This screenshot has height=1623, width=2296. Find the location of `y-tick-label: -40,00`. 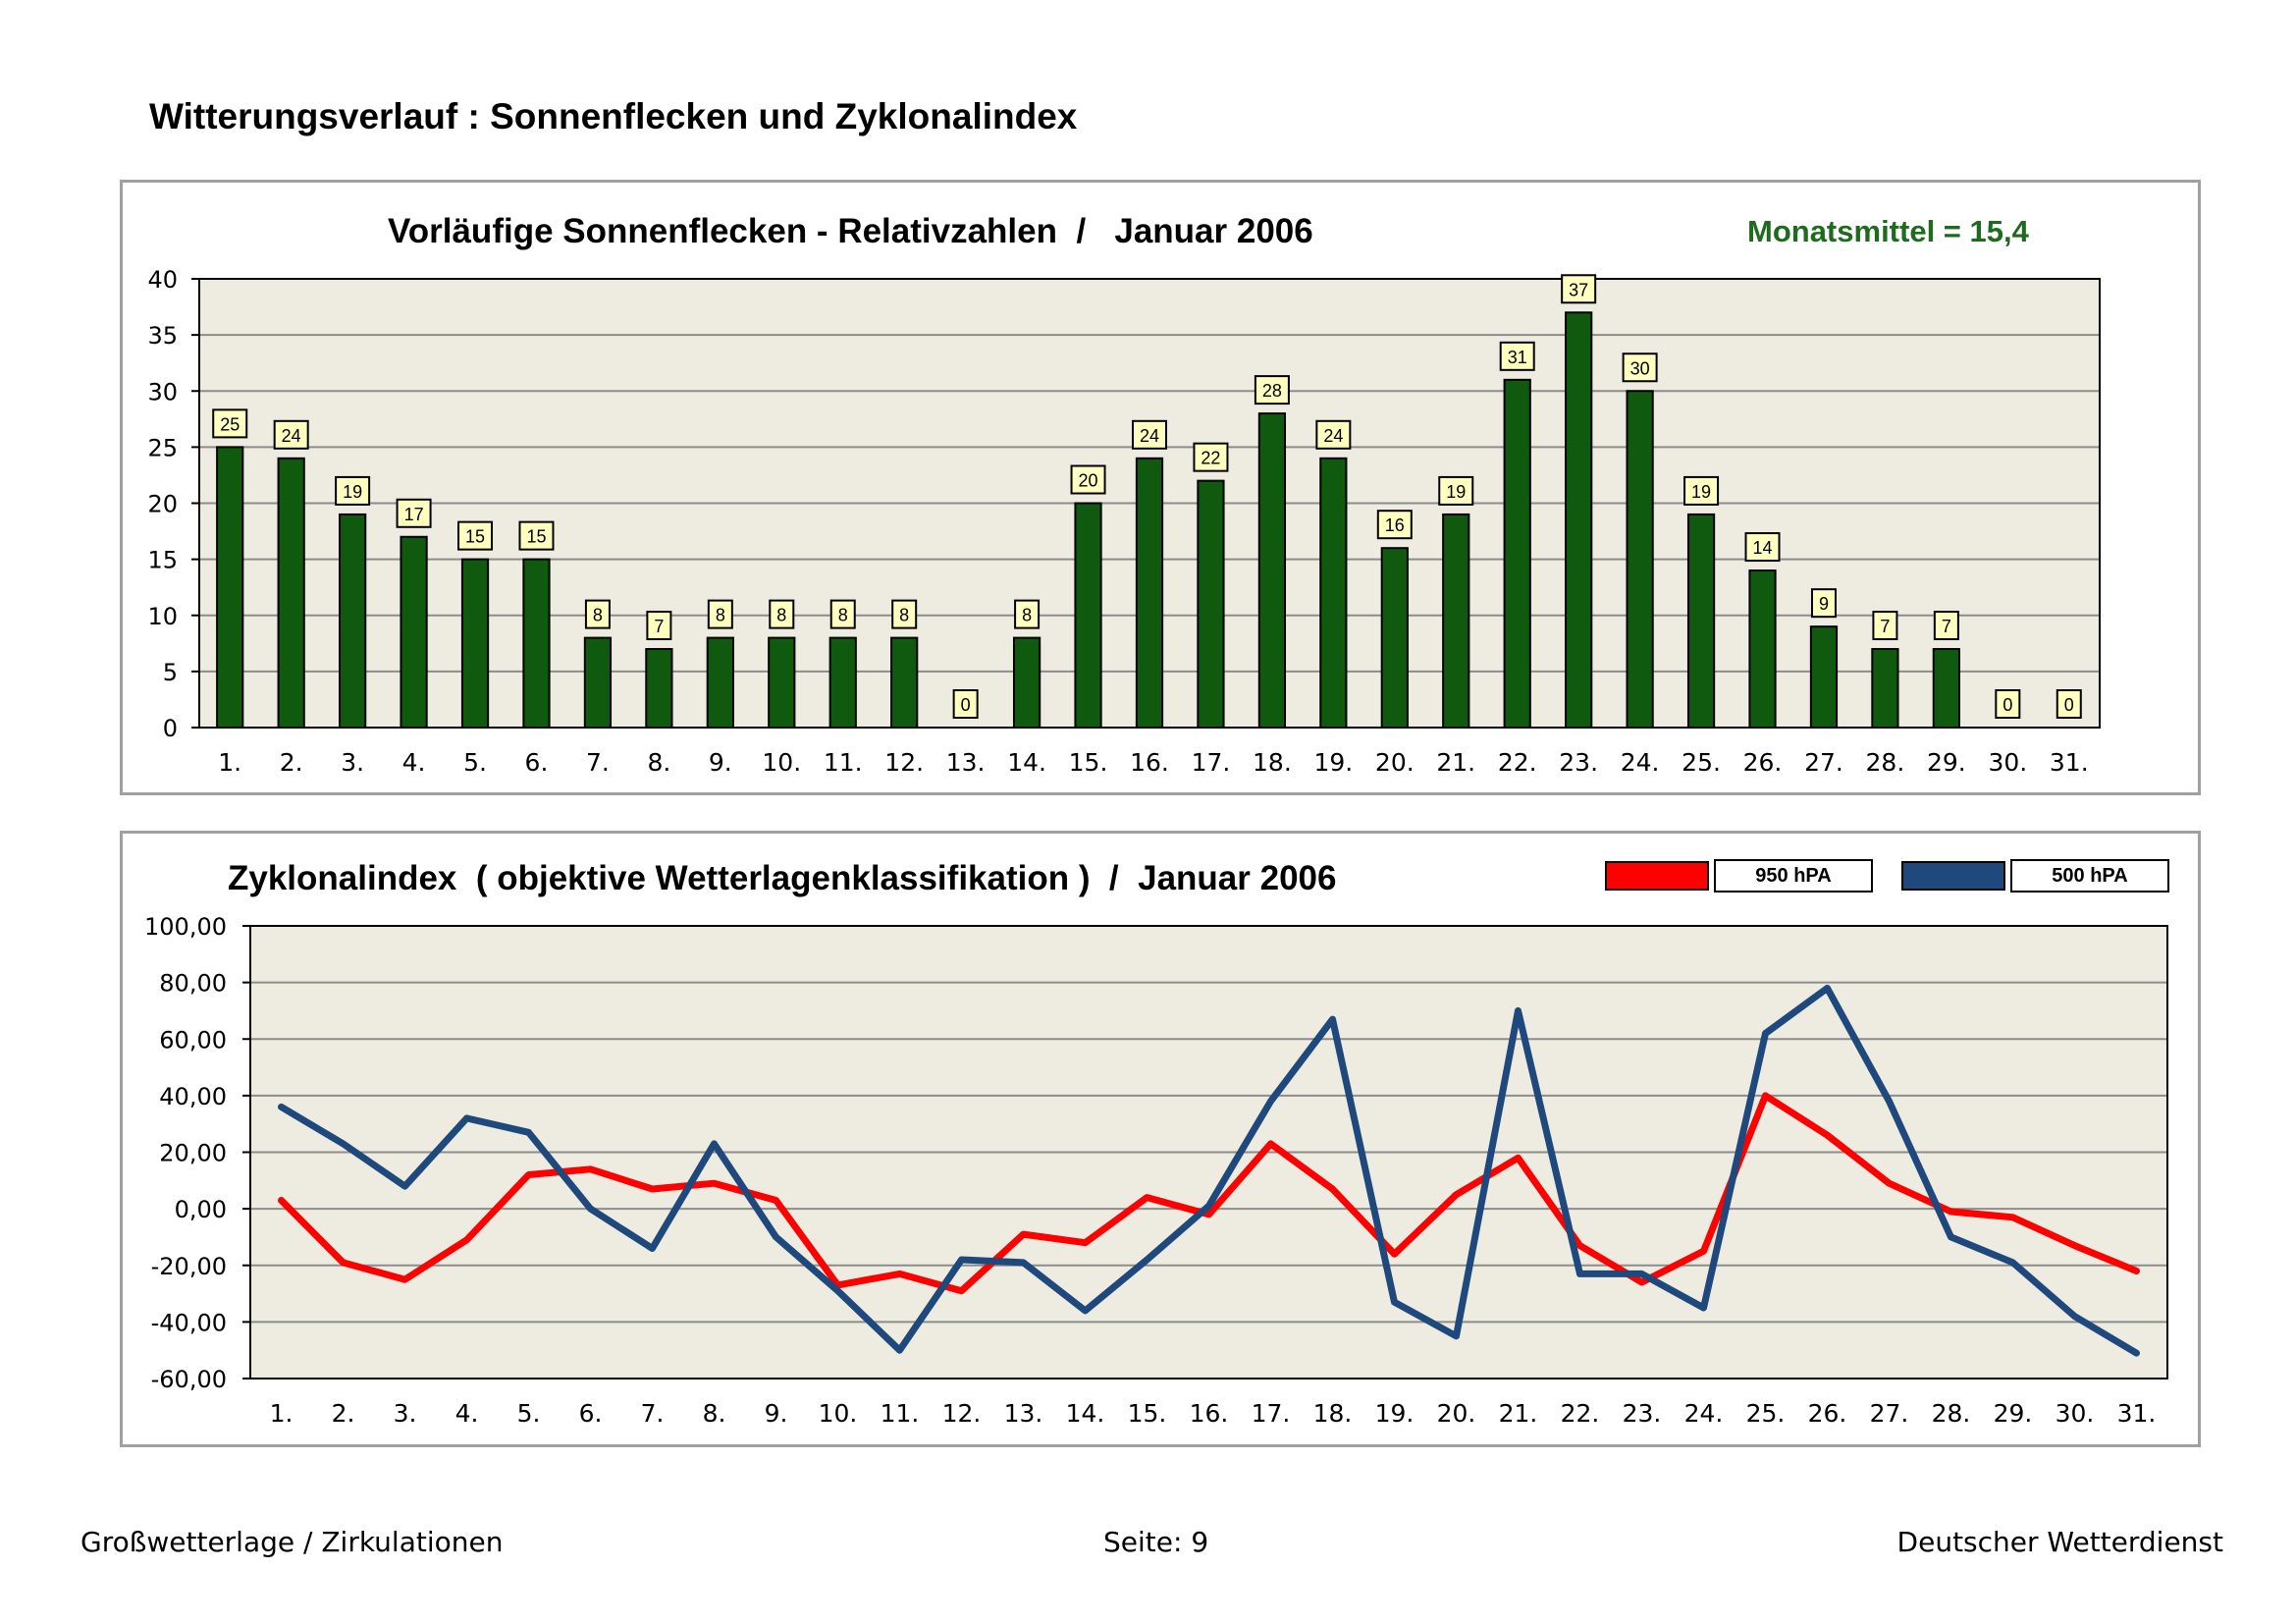

y-tick-label: -40,00 is located at coordinates (189, 1322).